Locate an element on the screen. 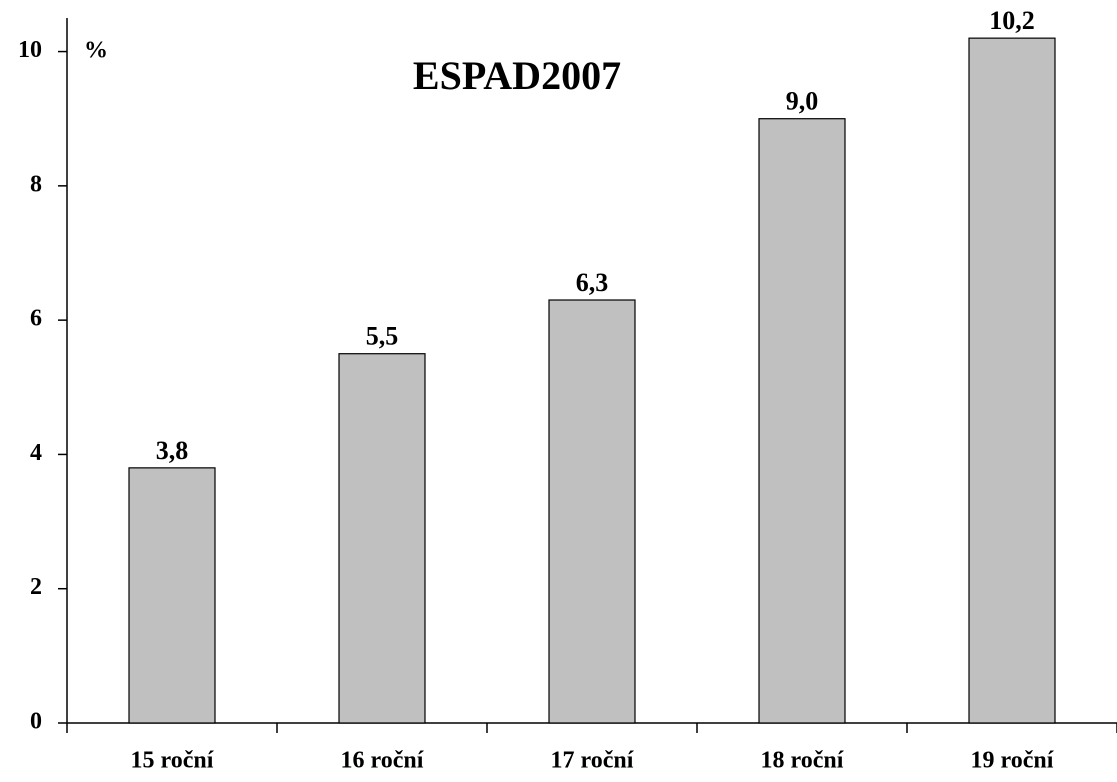  y-axis-label: % is located at coordinates (96, 51).